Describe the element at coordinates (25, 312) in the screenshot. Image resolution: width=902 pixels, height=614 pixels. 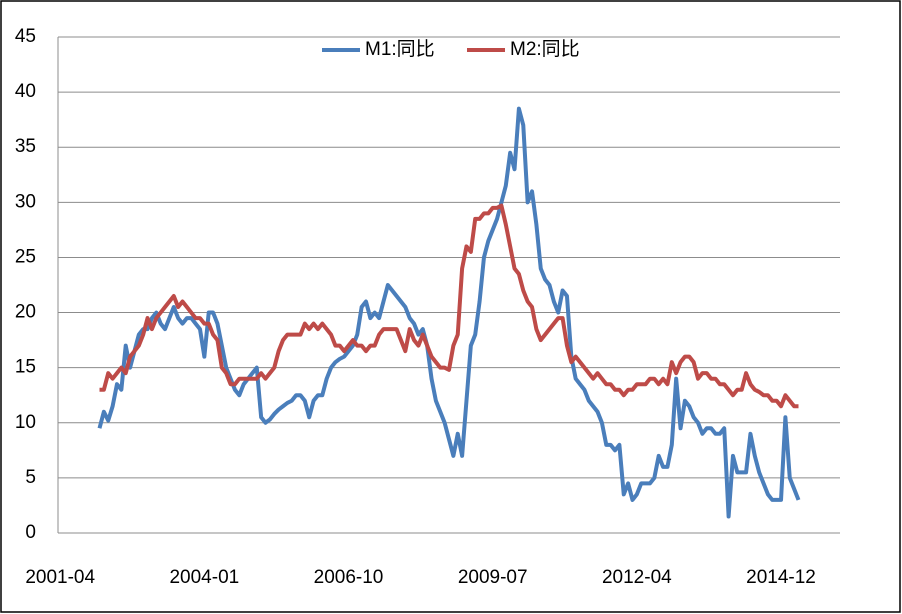
I see `y-tick-label: 20` at that location.